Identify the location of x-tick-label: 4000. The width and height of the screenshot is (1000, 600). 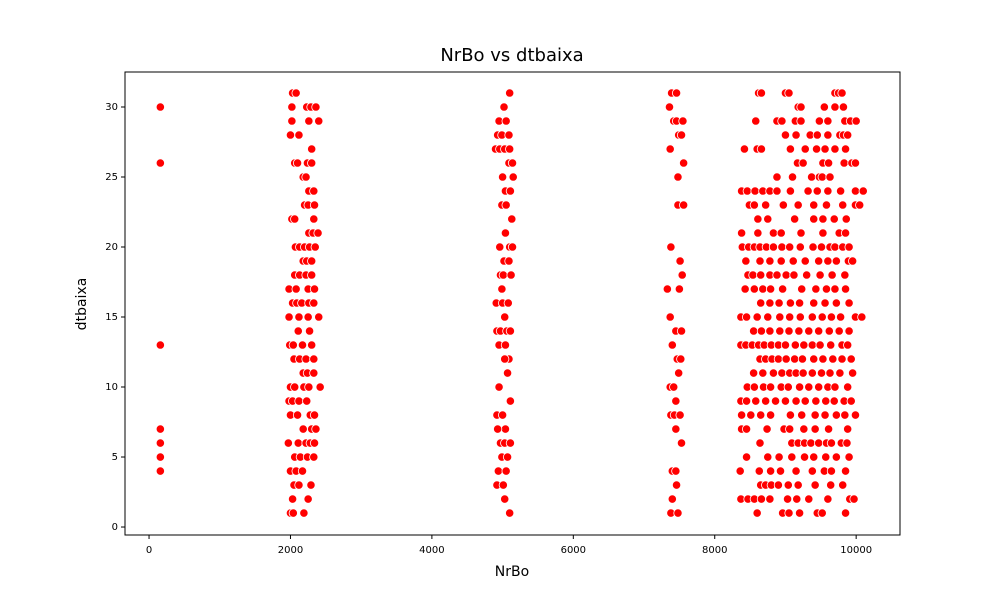
(431, 550).